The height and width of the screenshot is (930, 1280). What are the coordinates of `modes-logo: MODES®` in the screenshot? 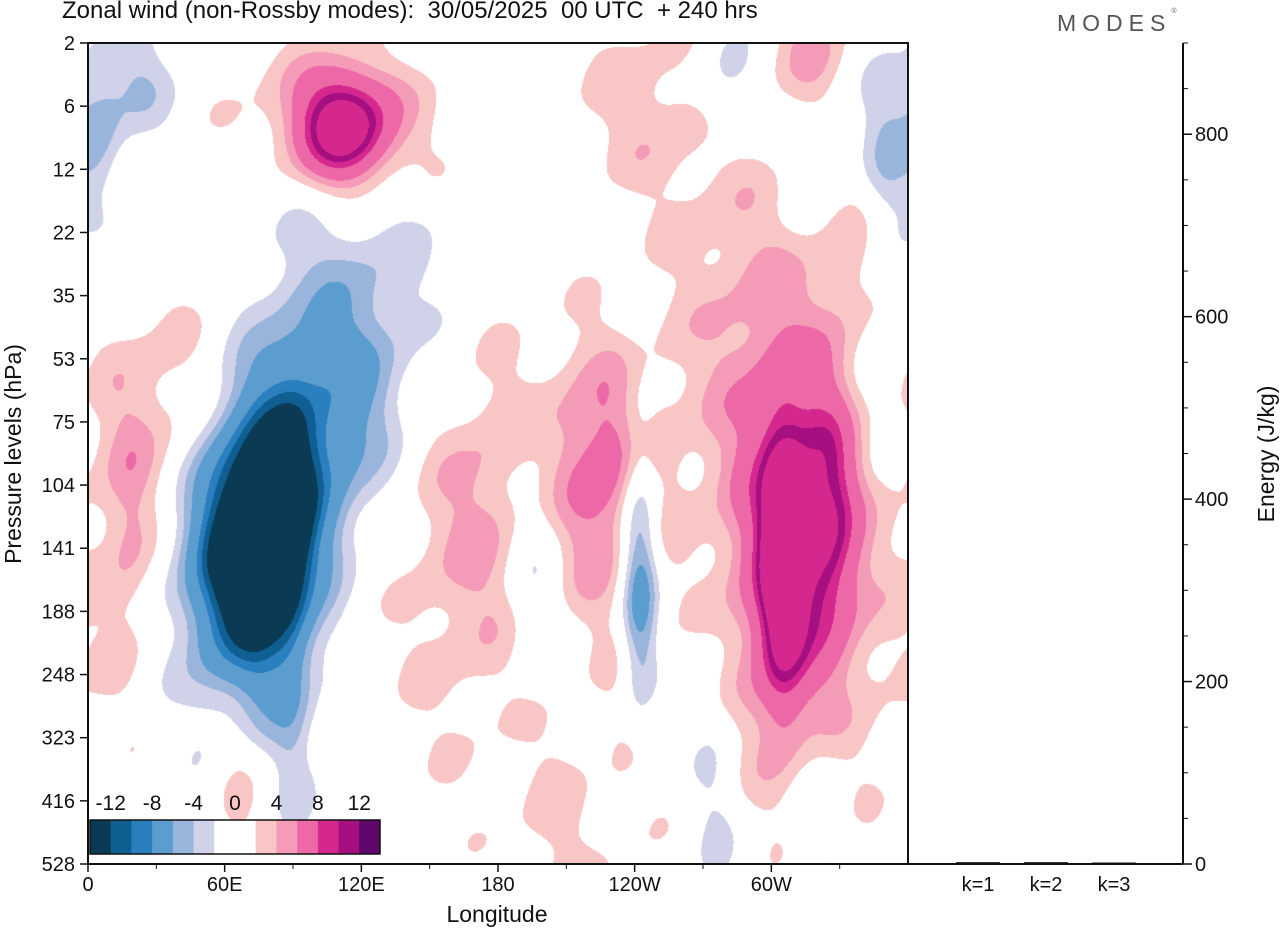 It's located at (1117, 22).